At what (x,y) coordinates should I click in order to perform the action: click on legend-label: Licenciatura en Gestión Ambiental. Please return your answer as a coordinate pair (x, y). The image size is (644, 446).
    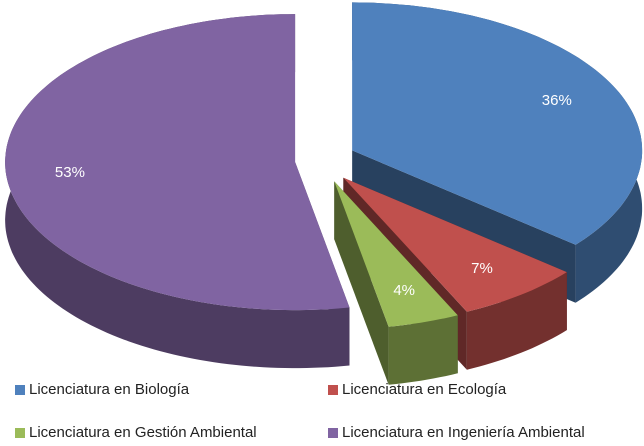
    Looking at the image, I should click on (143, 432).